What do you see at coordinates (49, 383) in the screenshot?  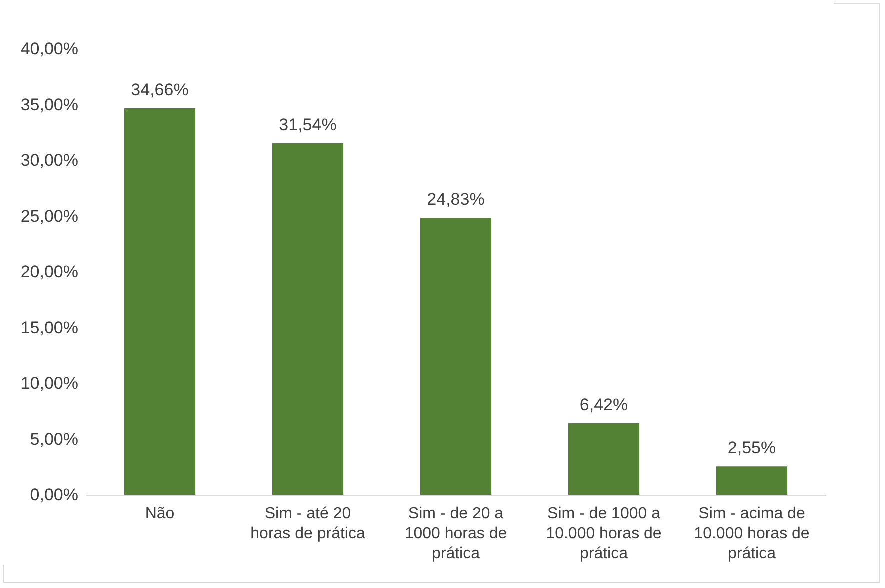 I see `y-tick-label: 10,00%` at bounding box center [49, 383].